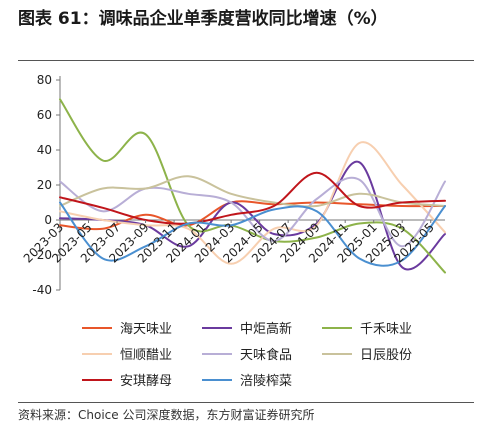 The width and height of the screenshot is (492, 428). I want to click on legend-item: 安琪酵母, so click(127, 379).